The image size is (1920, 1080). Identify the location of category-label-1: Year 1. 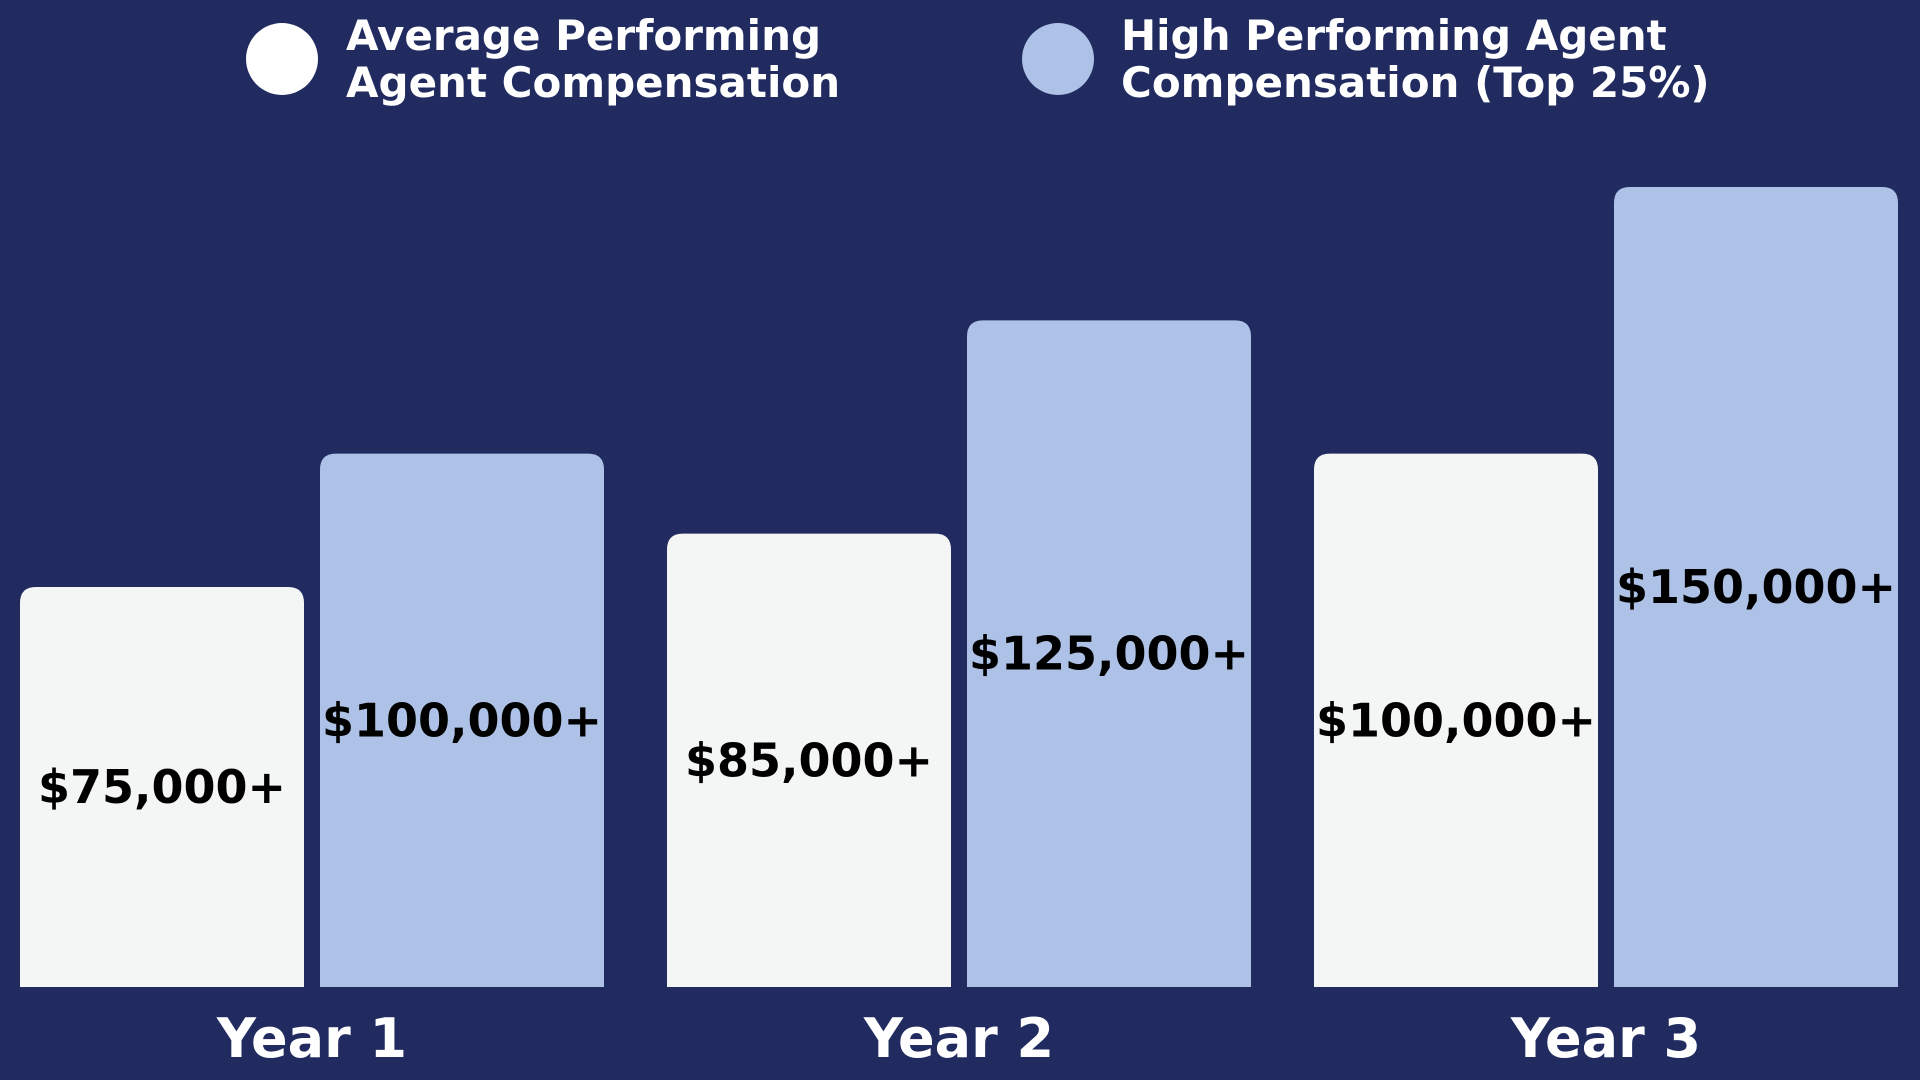
(311, 1038).